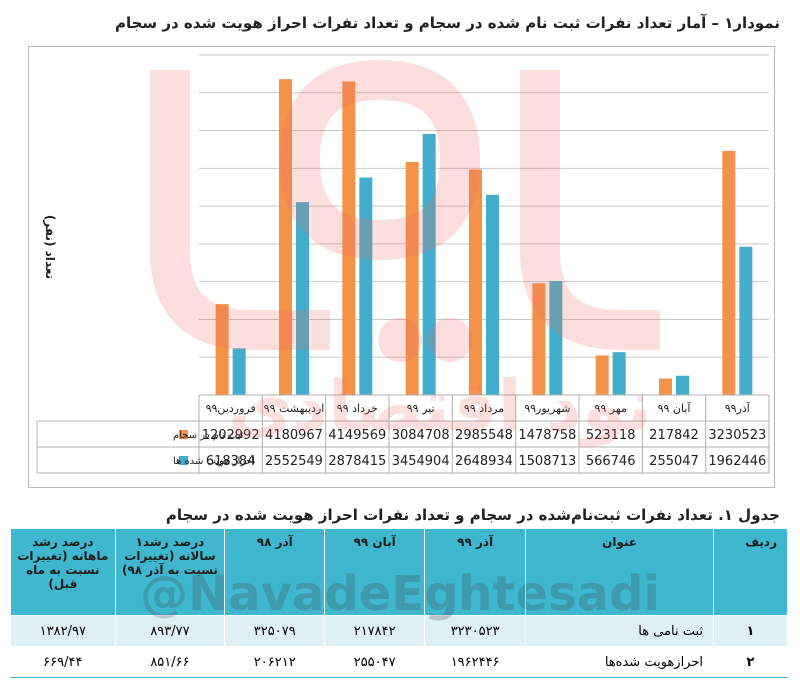  I want to click on data-label: 1202992, so click(231, 435).